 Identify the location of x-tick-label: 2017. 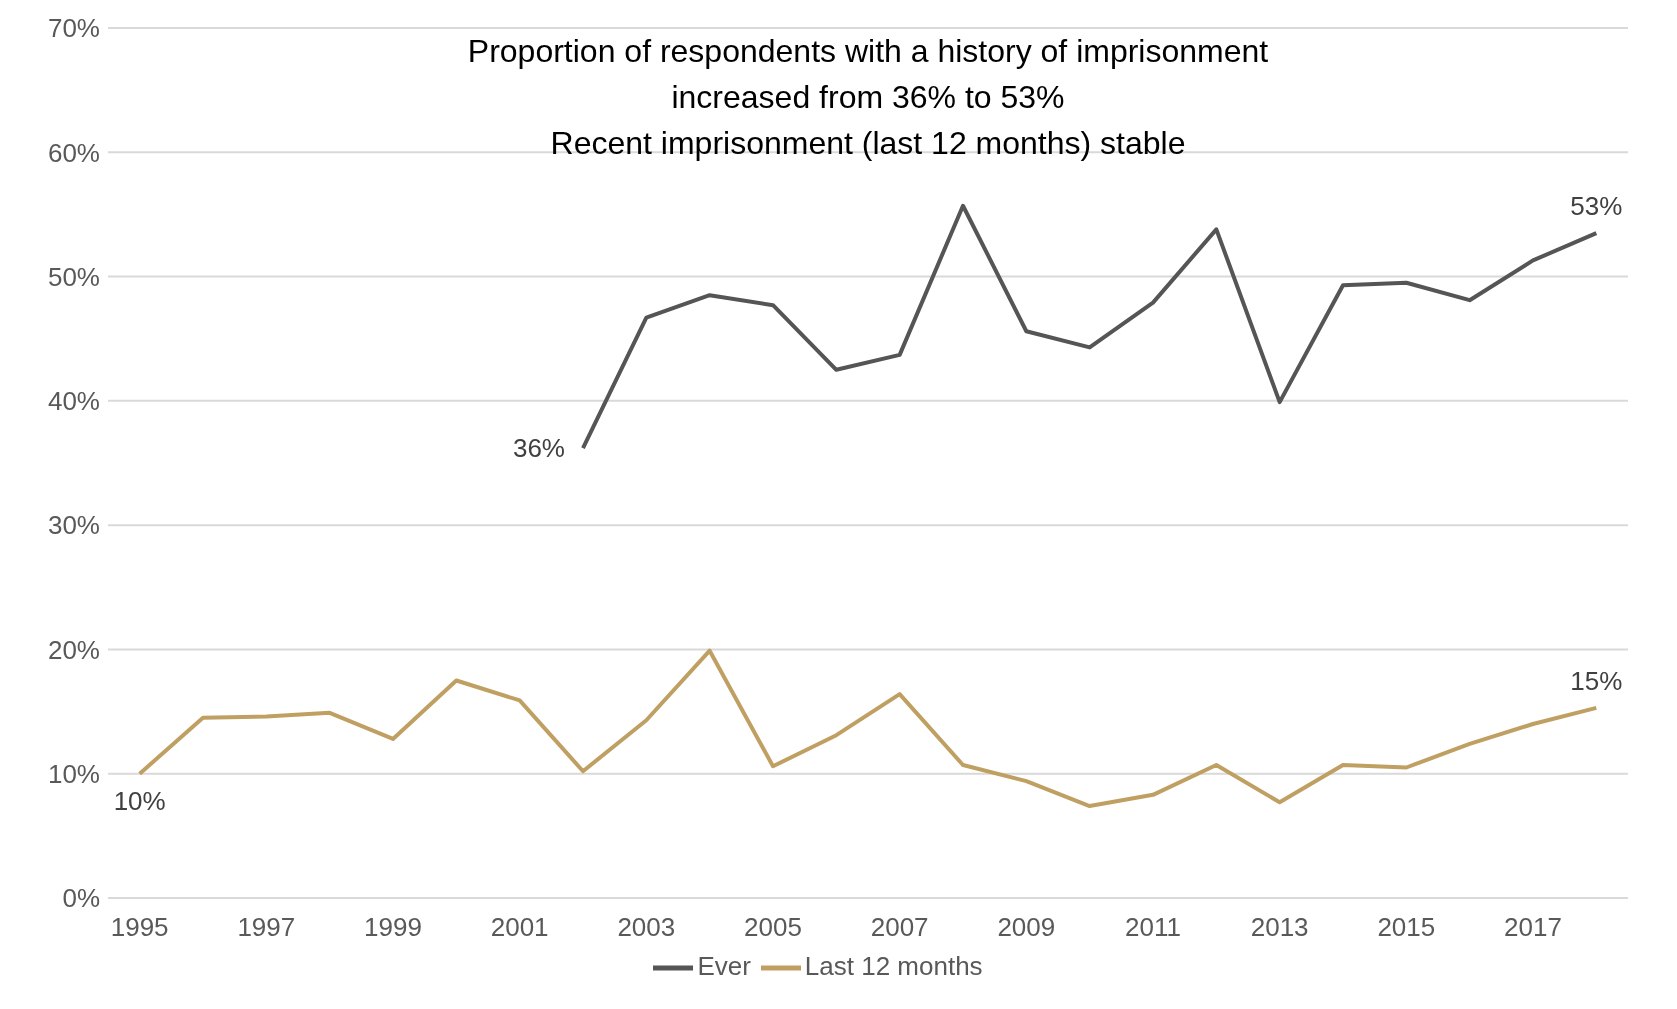
(1533, 927).